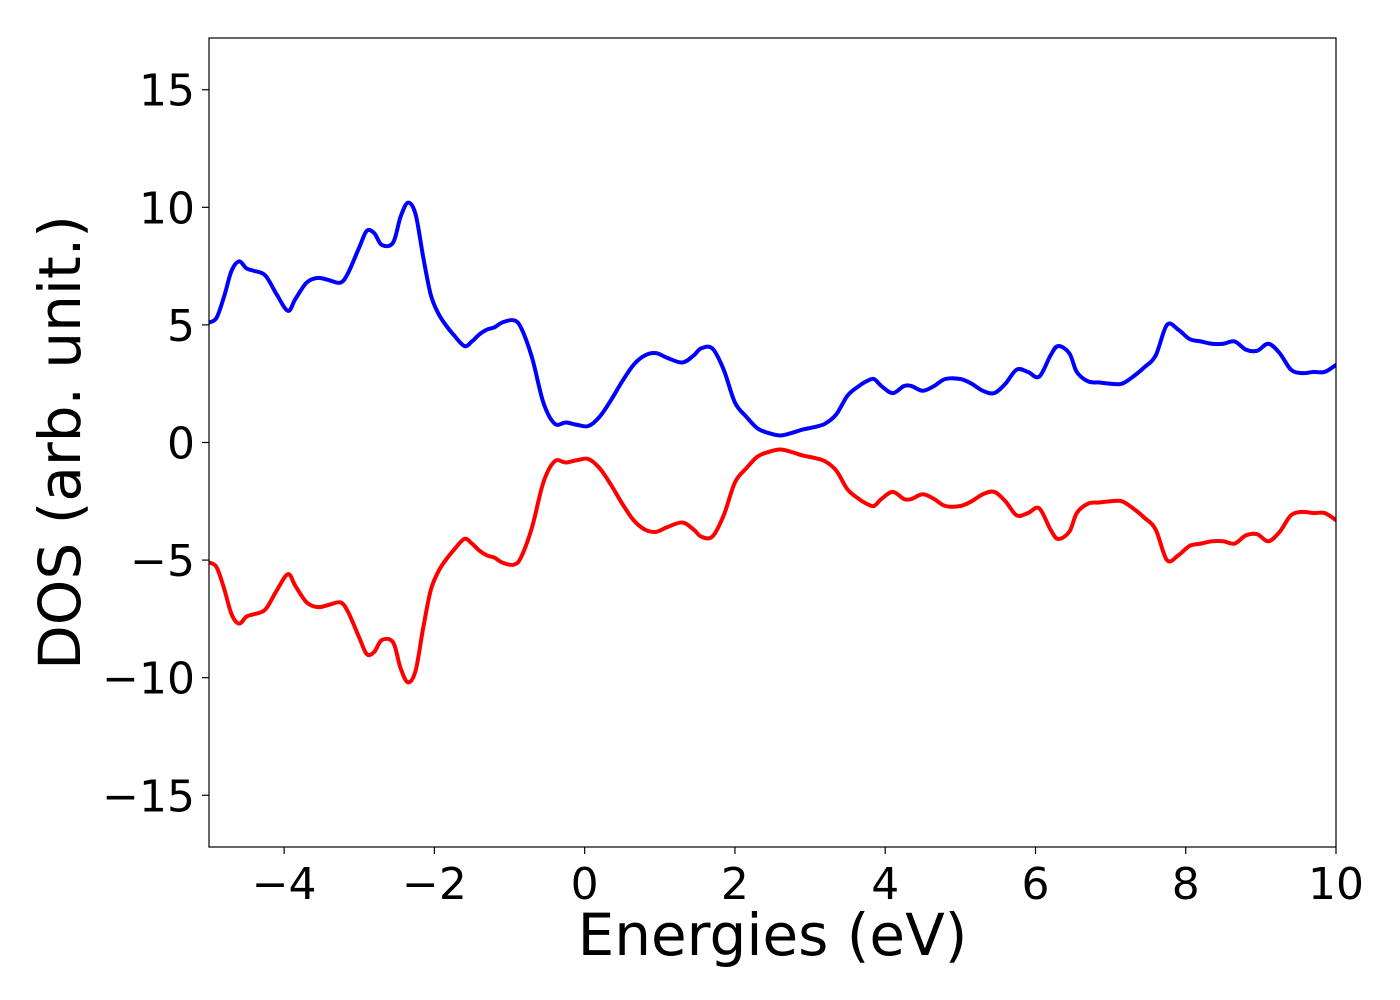 The width and height of the screenshot is (1400, 1000). Describe the element at coordinates (181, 444) in the screenshot. I see `y-tick-label: 0` at that location.